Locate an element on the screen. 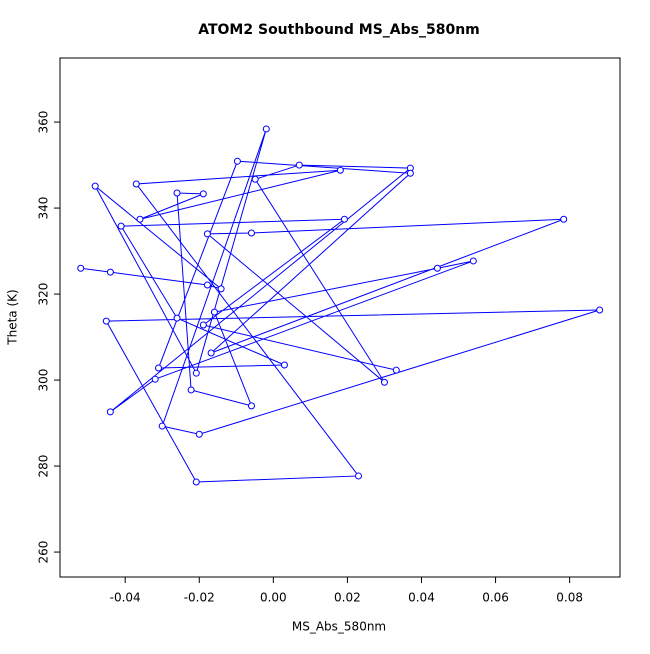  y-axis-label: Theta (K) is located at coordinates (13, 317).